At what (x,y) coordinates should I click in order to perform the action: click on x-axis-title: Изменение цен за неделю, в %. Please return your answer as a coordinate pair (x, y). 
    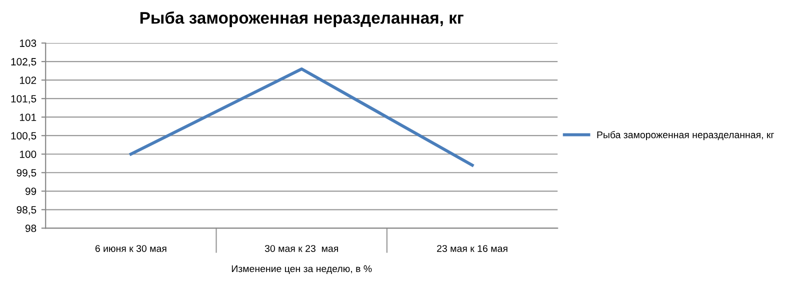
    Looking at the image, I should click on (302, 269).